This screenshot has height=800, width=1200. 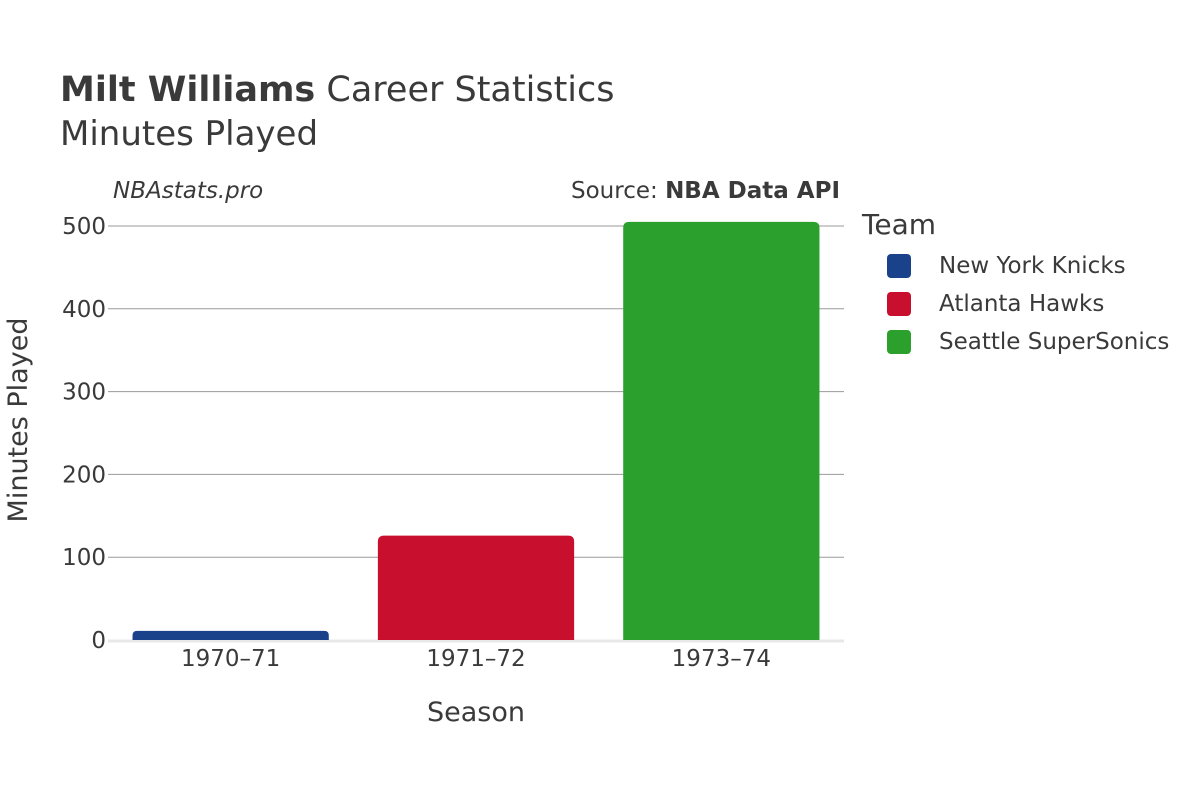 What do you see at coordinates (618, 191) in the screenshot?
I see `source-prefix: Source:` at bounding box center [618, 191].